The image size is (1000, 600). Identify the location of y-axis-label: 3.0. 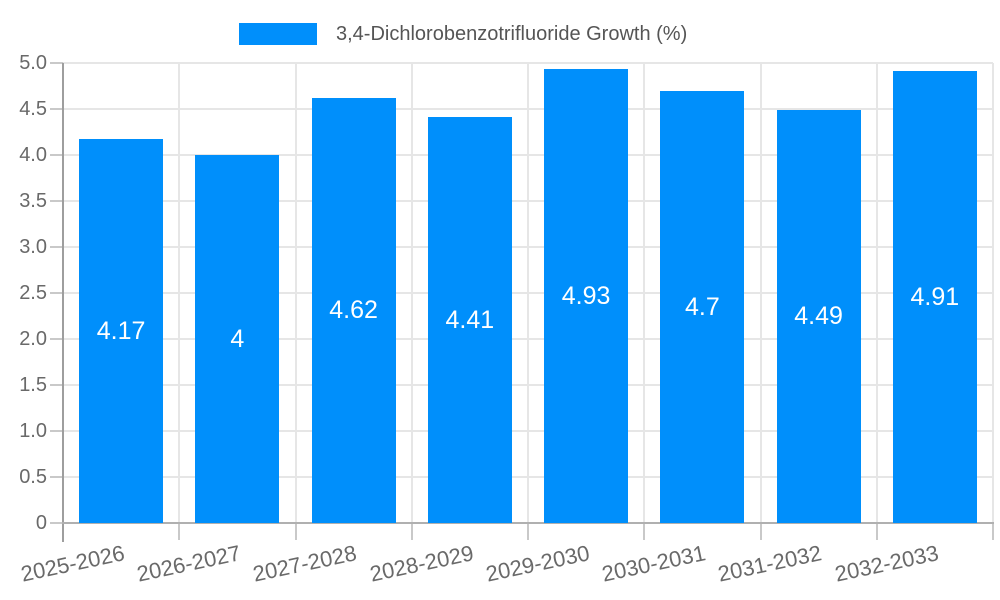
(33, 247).